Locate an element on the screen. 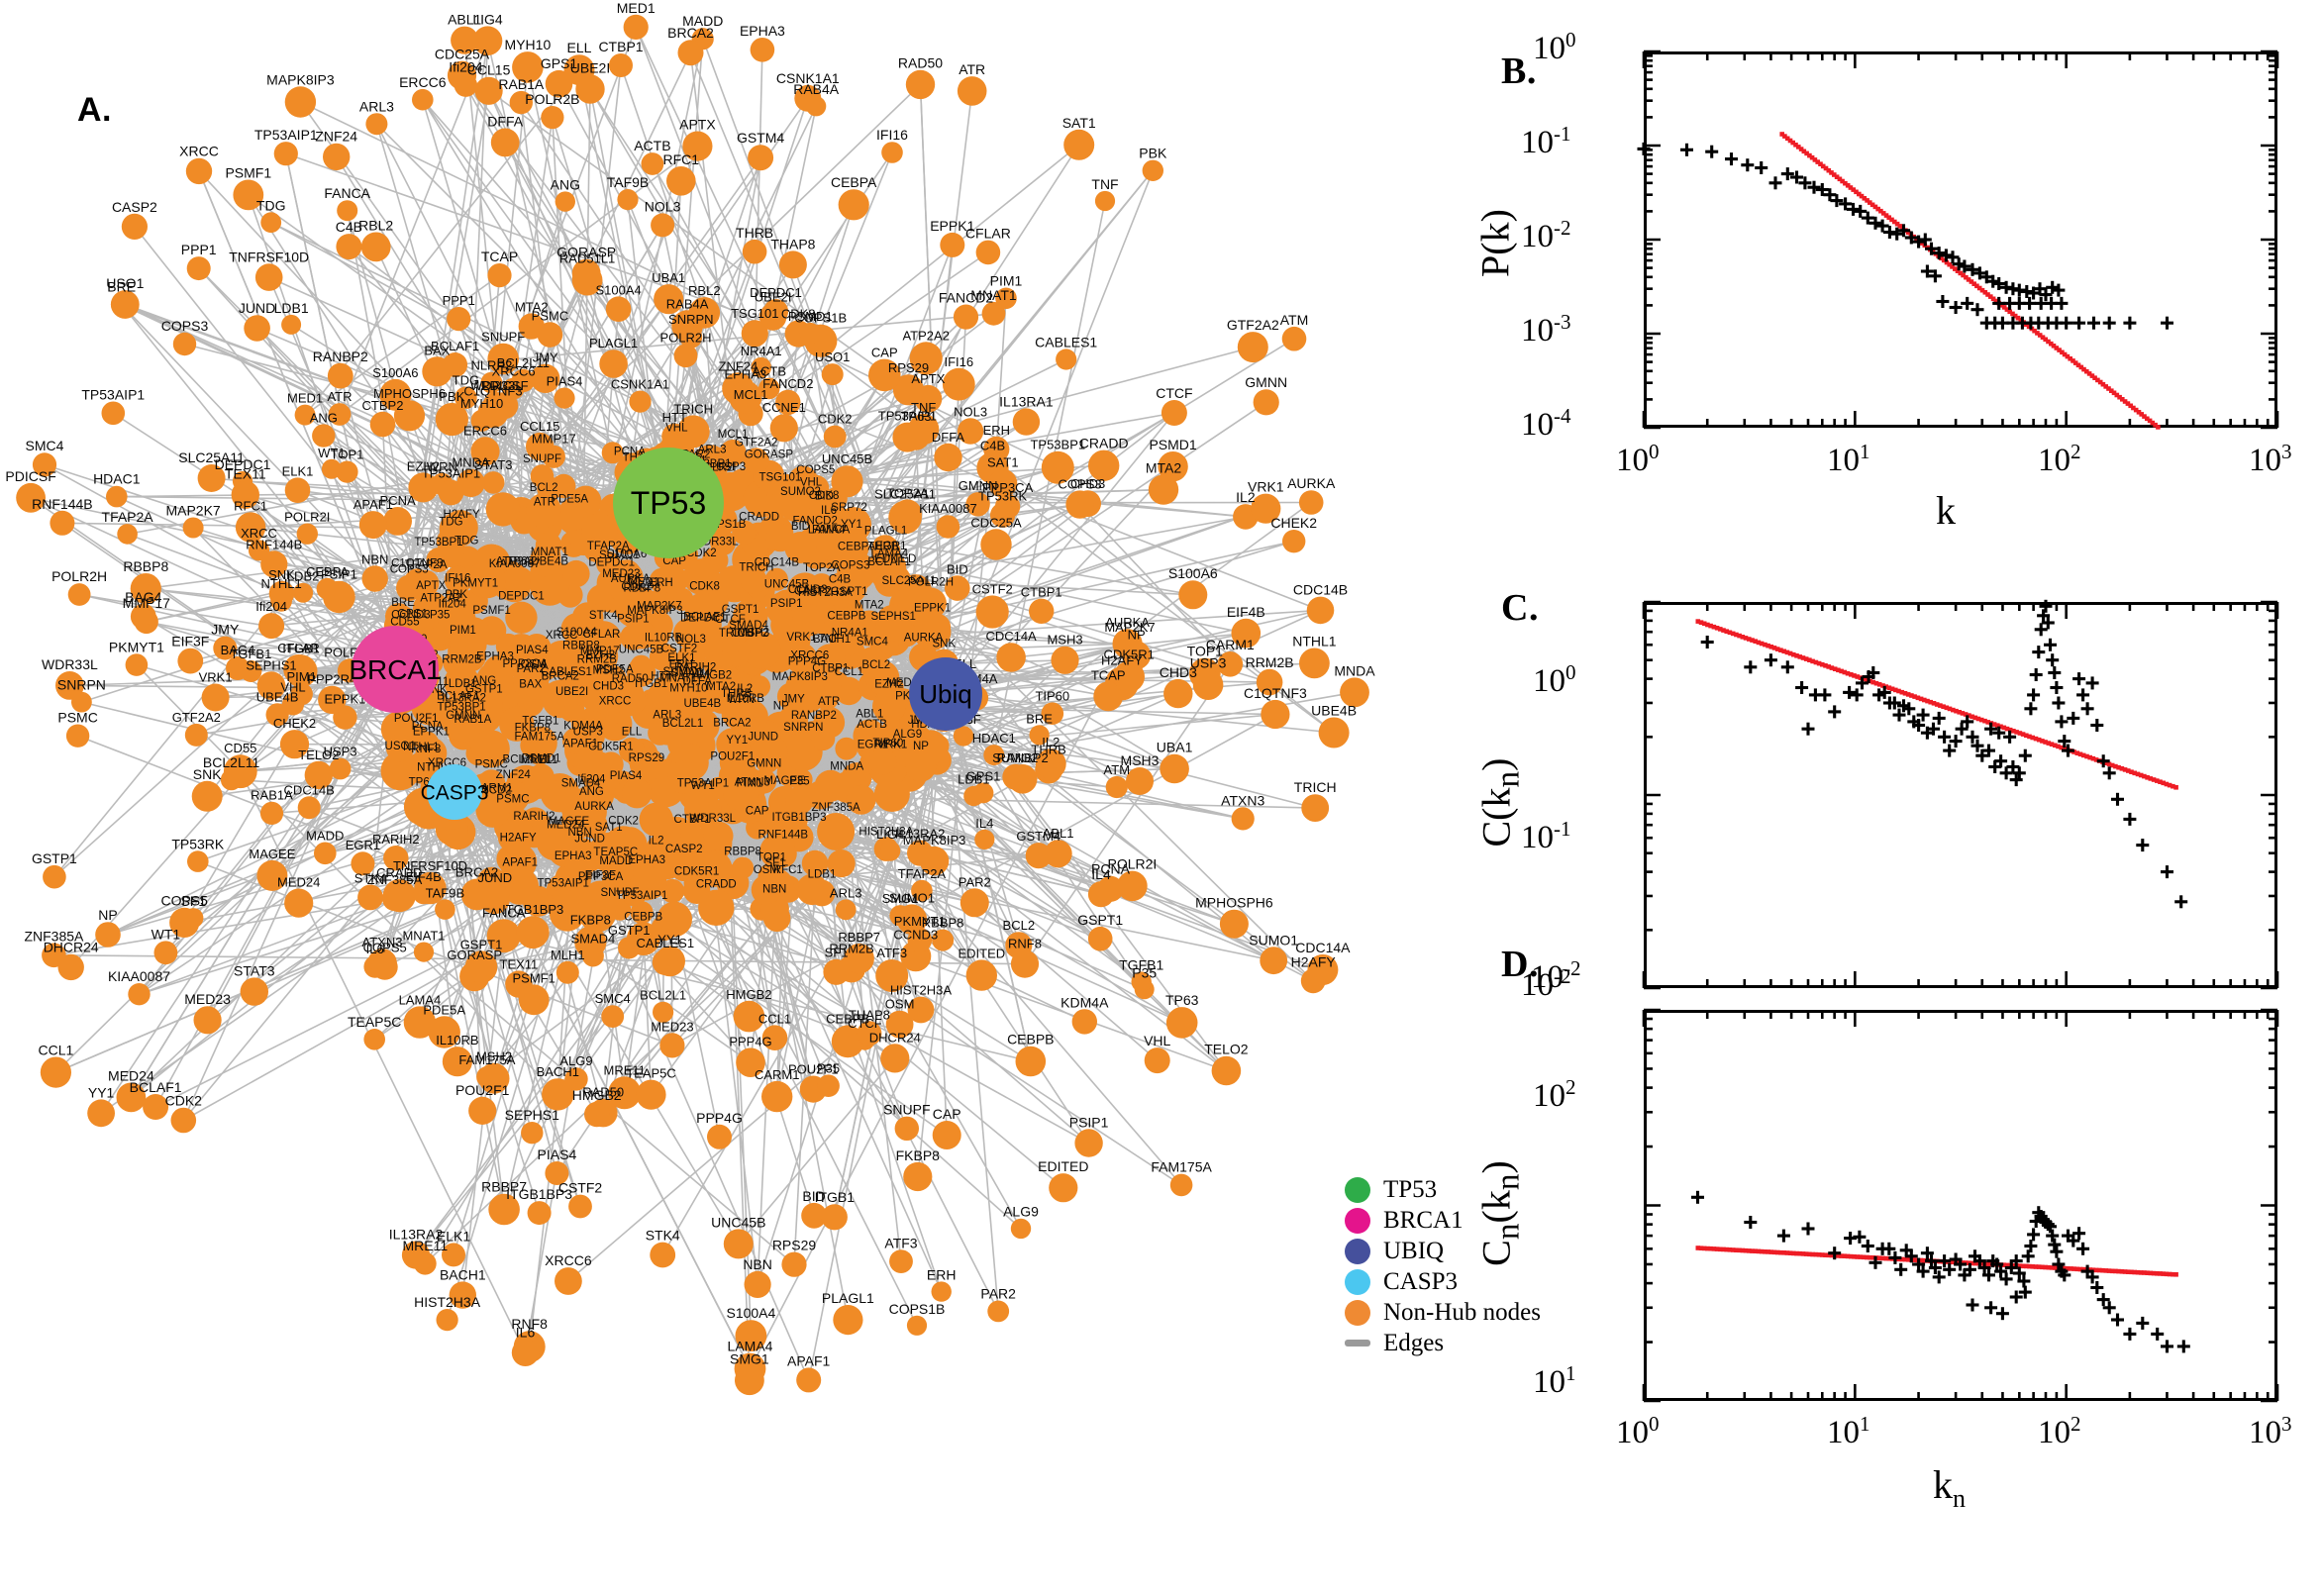  hub-node-tp53: TP53 is located at coordinates (668, 503).